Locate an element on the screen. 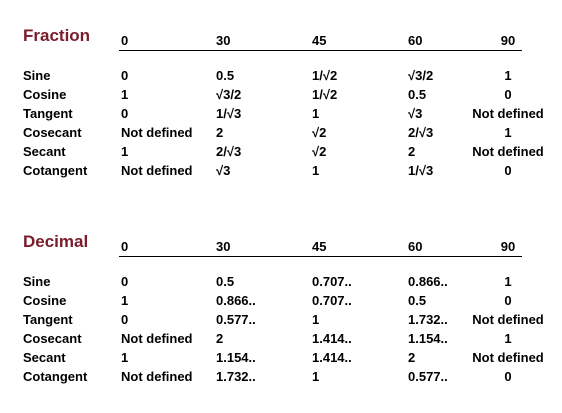 Image resolution: width=562 pixels, height=413 pixels. fraction-row-tangent: Tangent 0 1/√3 1 √3 Not defined is located at coordinates (281, 115).